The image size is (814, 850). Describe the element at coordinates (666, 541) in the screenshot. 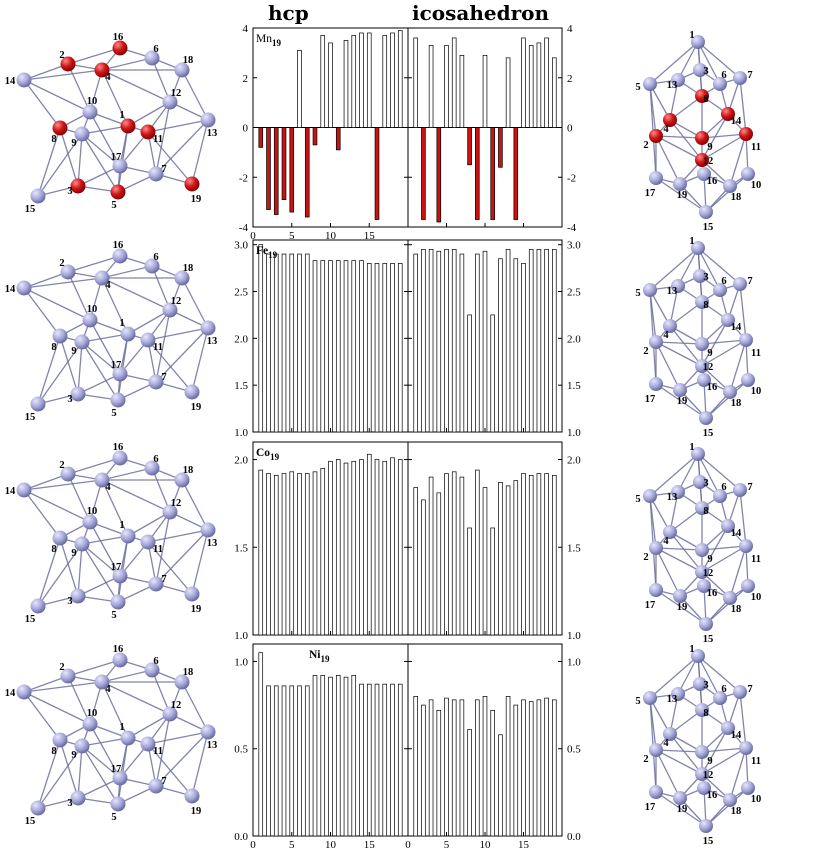

I see `atom-label: 4` at that location.